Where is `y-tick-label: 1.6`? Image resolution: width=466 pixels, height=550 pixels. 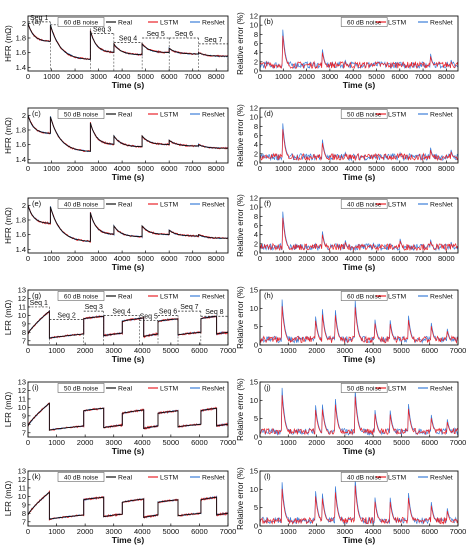 y-tick-label: 1.6 is located at coordinates (21, 234).